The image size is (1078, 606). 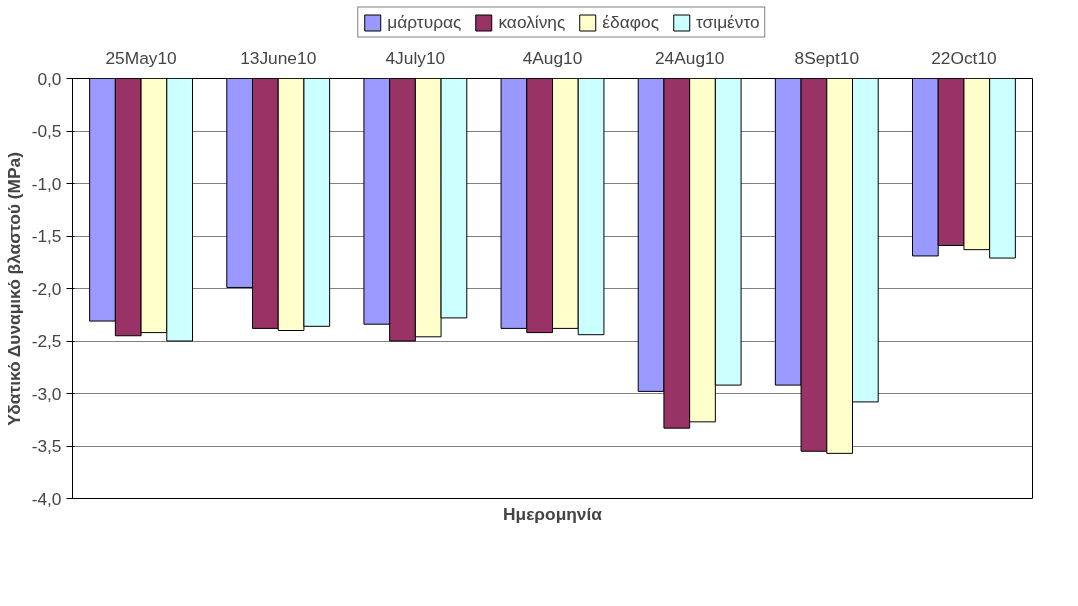 What do you see at coordinates (46, 183) in the screenshot?
I see `y-tick-label: -1,0` at bounding box center [46, 183].